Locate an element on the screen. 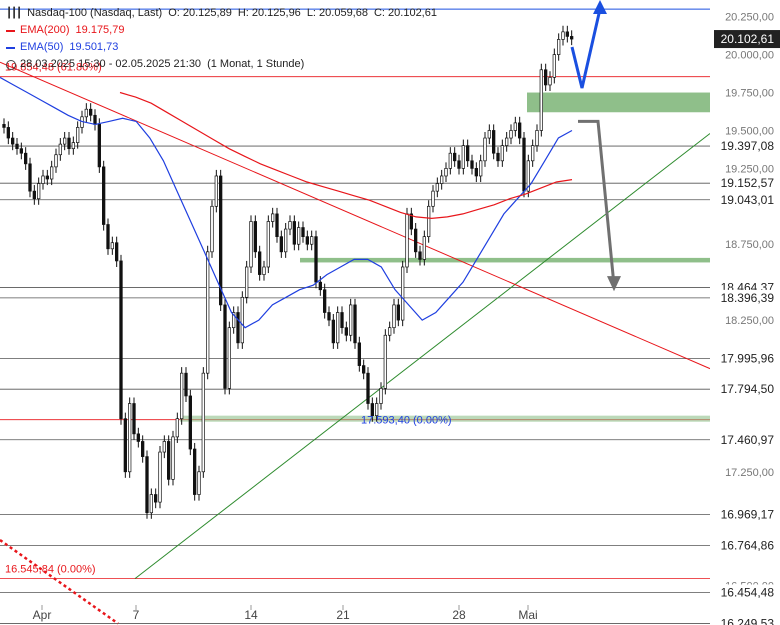 Image resolution: width=780 pixels, height=625 pixels. level-label: 16.454,48 is located at coordinates (748, 592).